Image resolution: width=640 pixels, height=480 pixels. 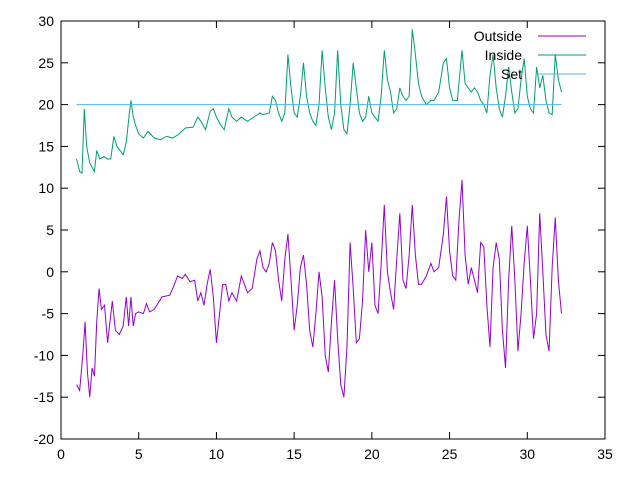 I want to click on legend-label-set: Set, so click(x=511, y=74).